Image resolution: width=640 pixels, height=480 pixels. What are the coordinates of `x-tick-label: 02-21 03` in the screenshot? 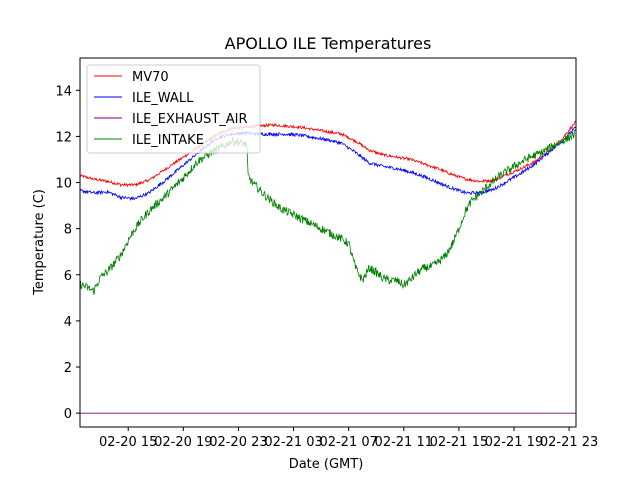 It's located at (293, 442).